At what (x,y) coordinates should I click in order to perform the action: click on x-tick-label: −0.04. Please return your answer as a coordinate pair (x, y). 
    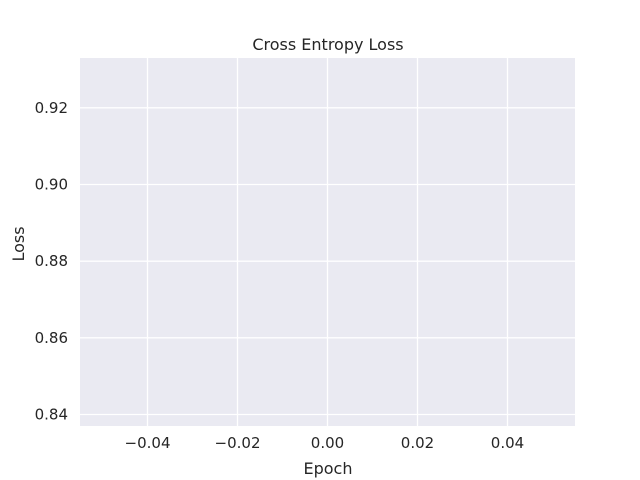
    Looking at the image, I should click on (148, 443).